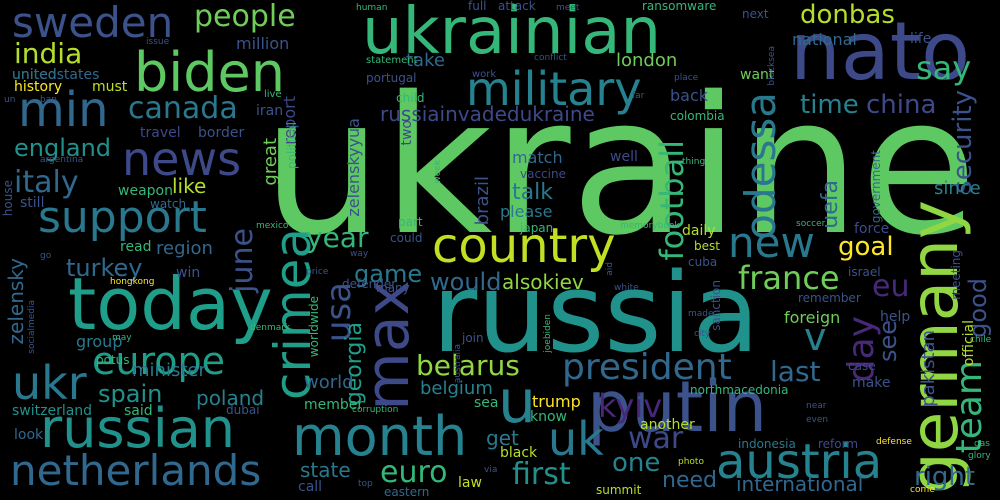 The width and height of the screenshot is (1000, 500). I want to click on word-even: even, so click(817, 420).